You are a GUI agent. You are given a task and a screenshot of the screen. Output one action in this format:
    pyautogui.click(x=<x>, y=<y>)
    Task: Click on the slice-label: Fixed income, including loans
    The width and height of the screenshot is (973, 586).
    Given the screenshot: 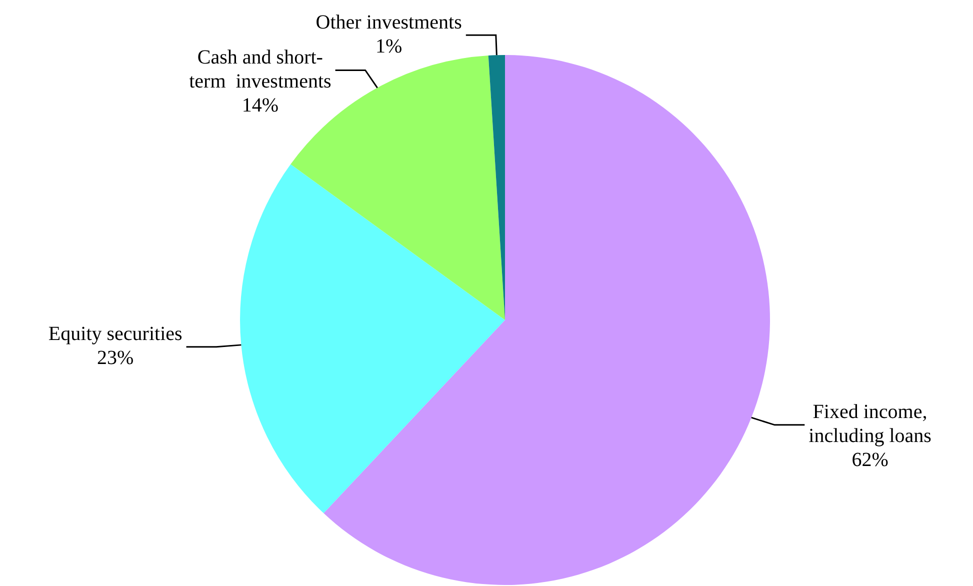 What is the action you would take?
    pyautogui.click(x=870, y=424)
    